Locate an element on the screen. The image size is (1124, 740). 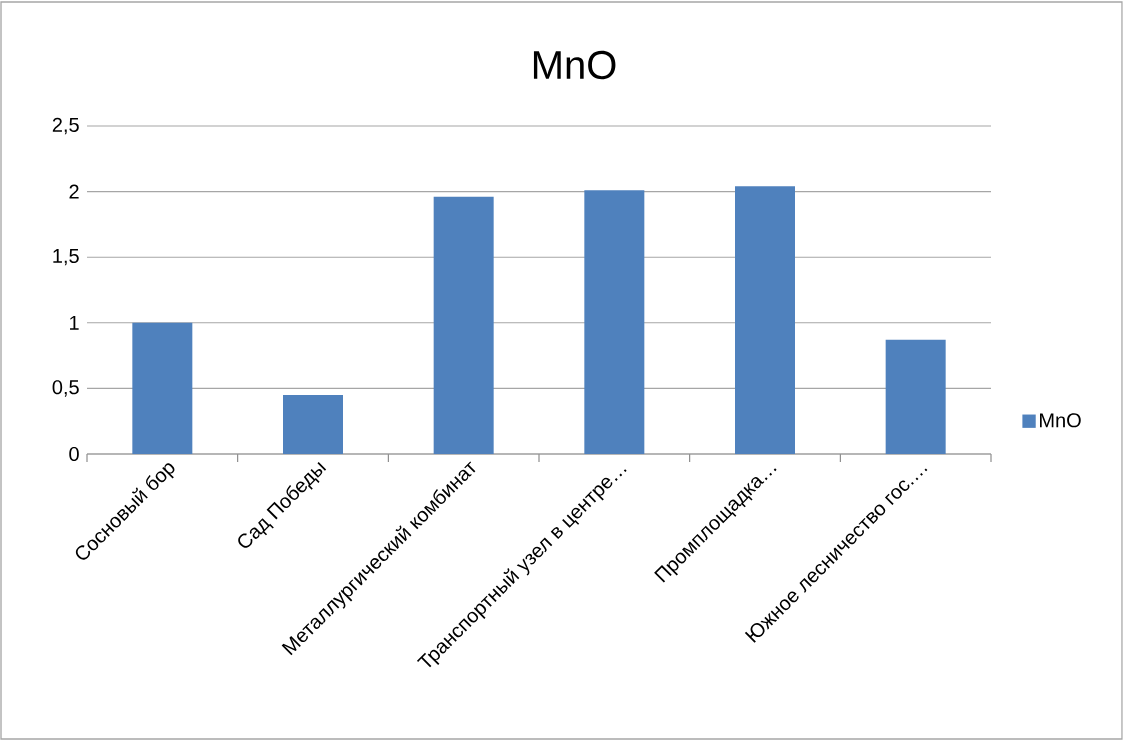
y-tick-label: 2 is located at coordinates (74, 191).